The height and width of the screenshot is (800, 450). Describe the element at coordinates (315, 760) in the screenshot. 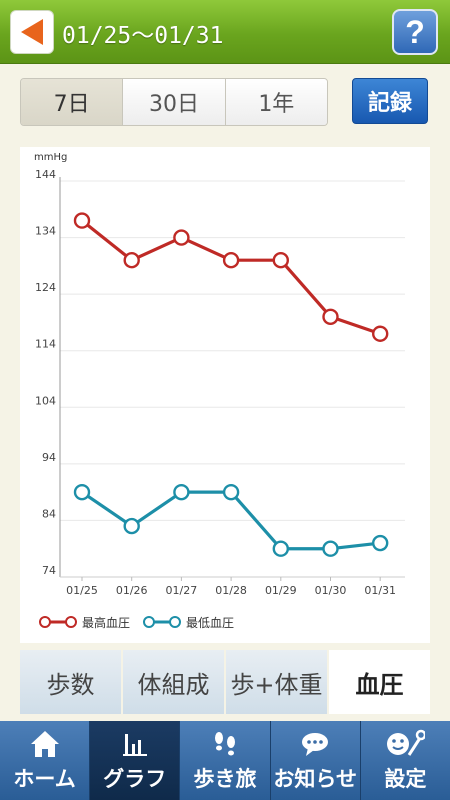

I see `nav-notifications: お知らせ` at that location.